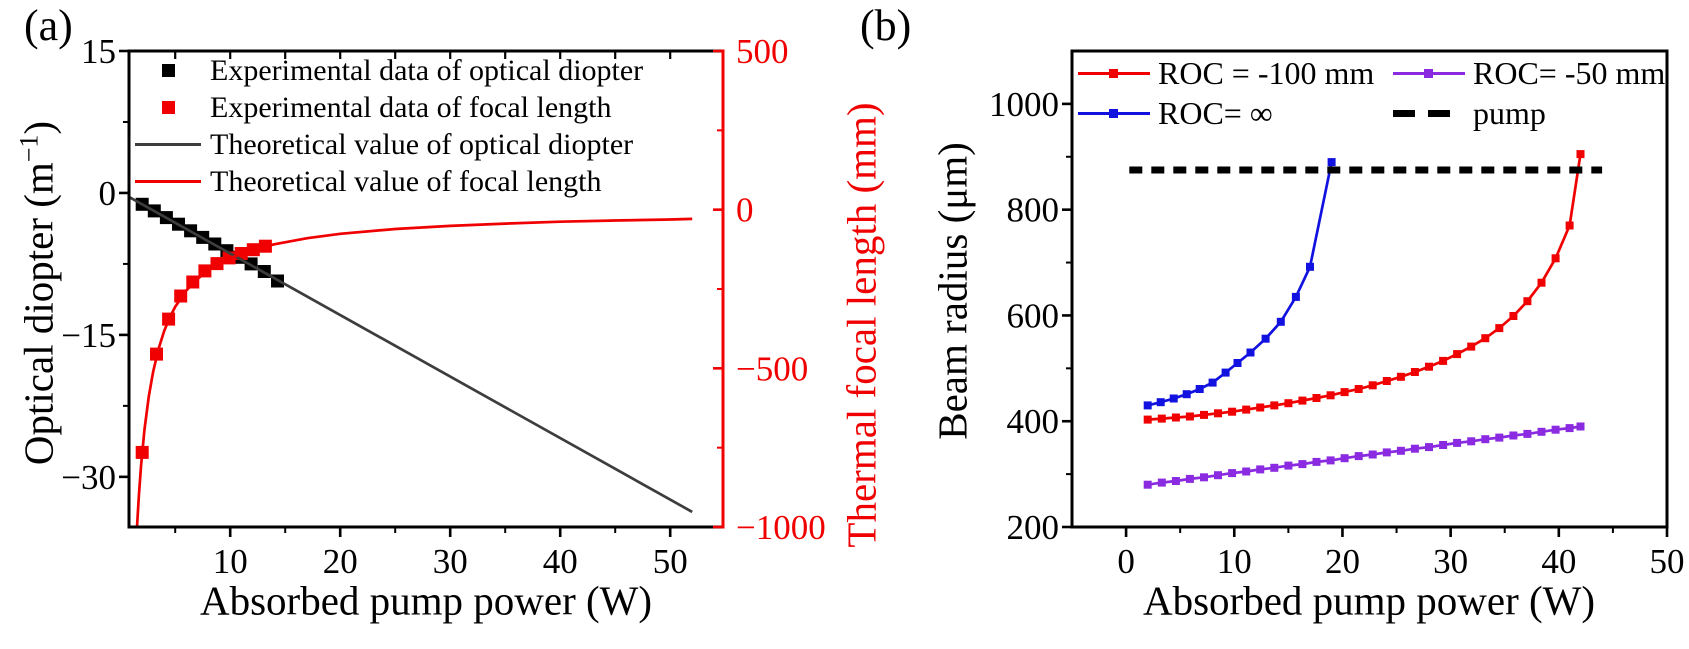  I want to click on tick-label: 800, so click(1033, 210).